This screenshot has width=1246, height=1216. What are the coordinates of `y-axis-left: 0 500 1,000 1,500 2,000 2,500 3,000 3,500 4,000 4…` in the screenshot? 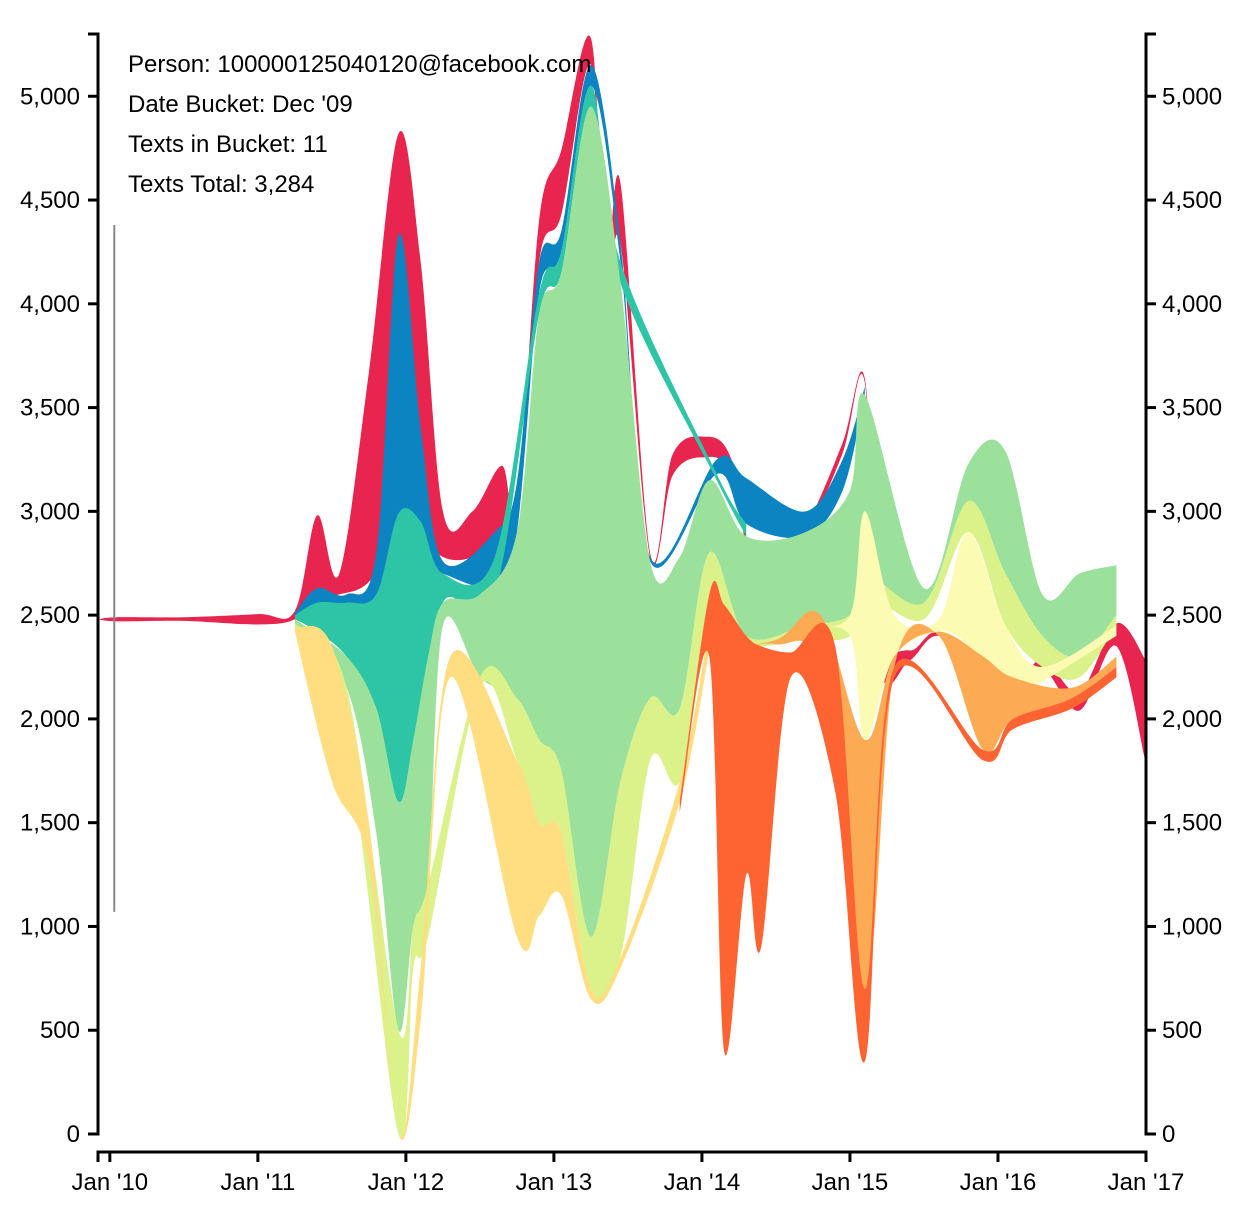 It's located at (60, 590).